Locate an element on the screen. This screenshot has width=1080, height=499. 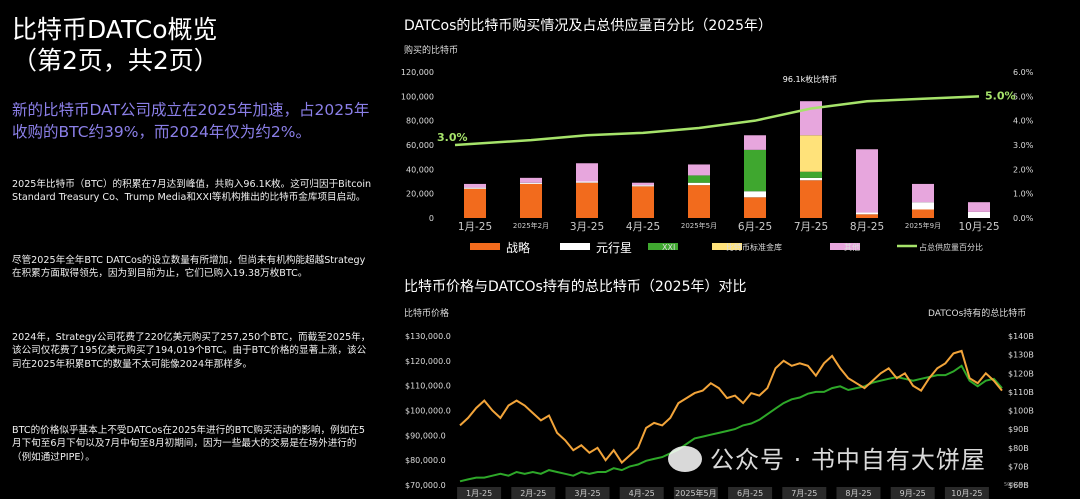
chart1-ylabel: 购买的比特币 is located at coordinates (431, 51).